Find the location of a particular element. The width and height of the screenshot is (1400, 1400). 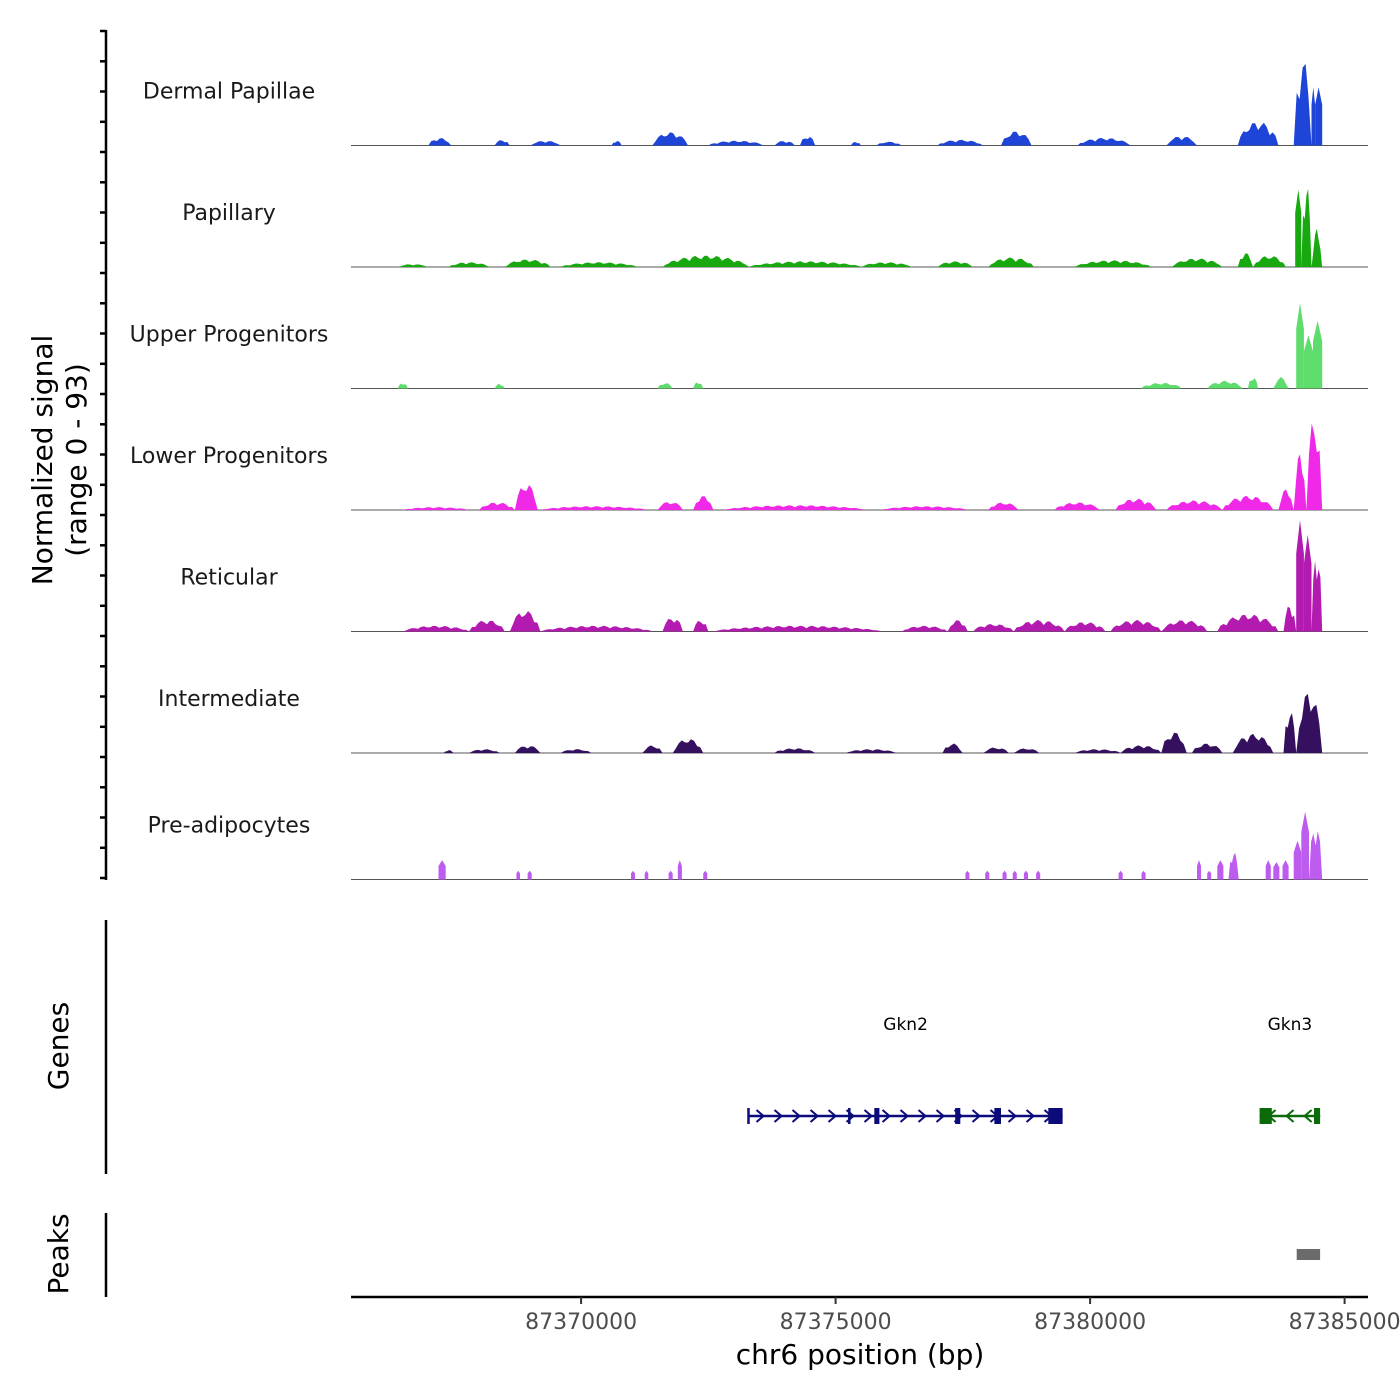

peaks-track is located at coordinates (1308, 1254).